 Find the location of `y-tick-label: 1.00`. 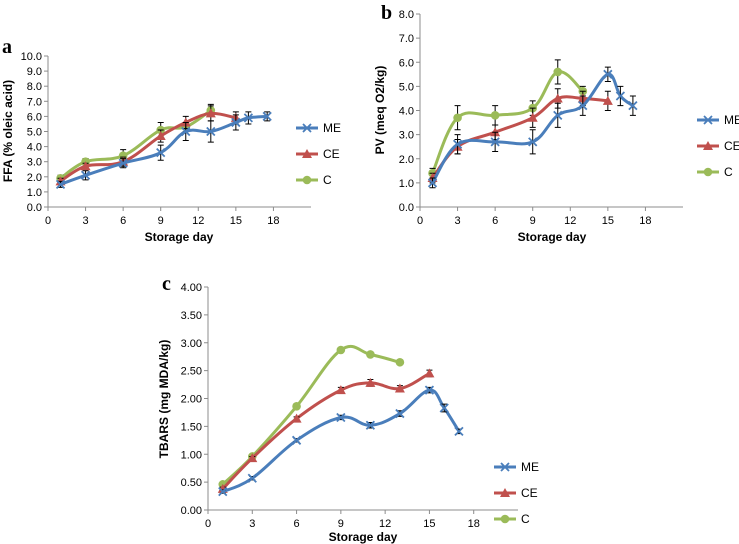

y-tick-label: 1.00 is located at coordinates (191, 455).